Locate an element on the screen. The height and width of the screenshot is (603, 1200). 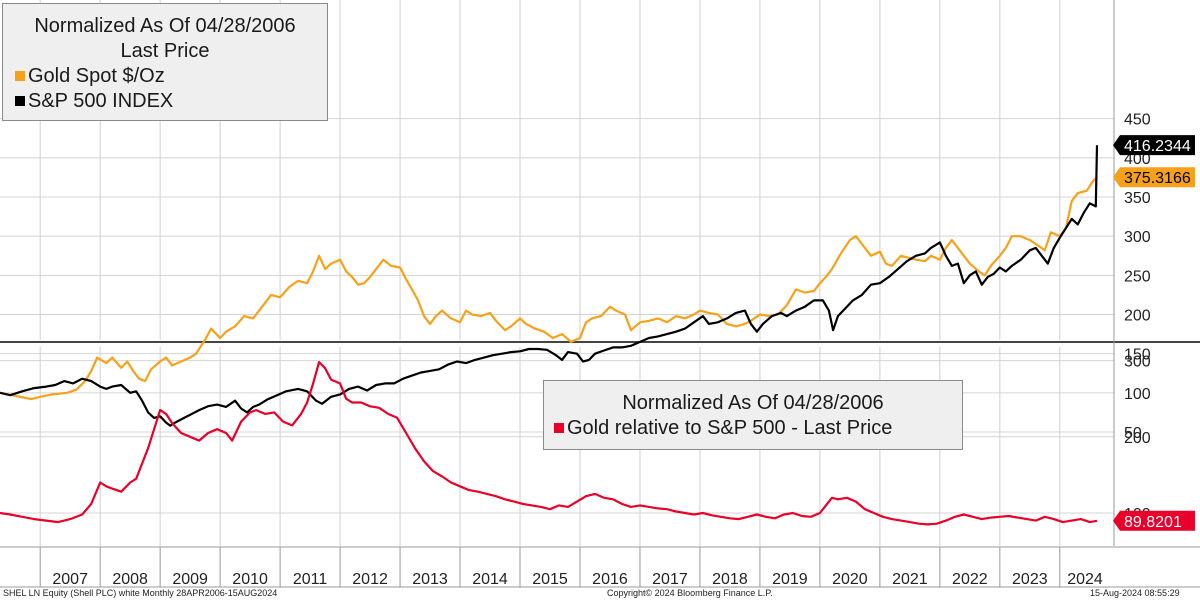
y-tick-label-top: 50 is located at coordinates (1133, 433).